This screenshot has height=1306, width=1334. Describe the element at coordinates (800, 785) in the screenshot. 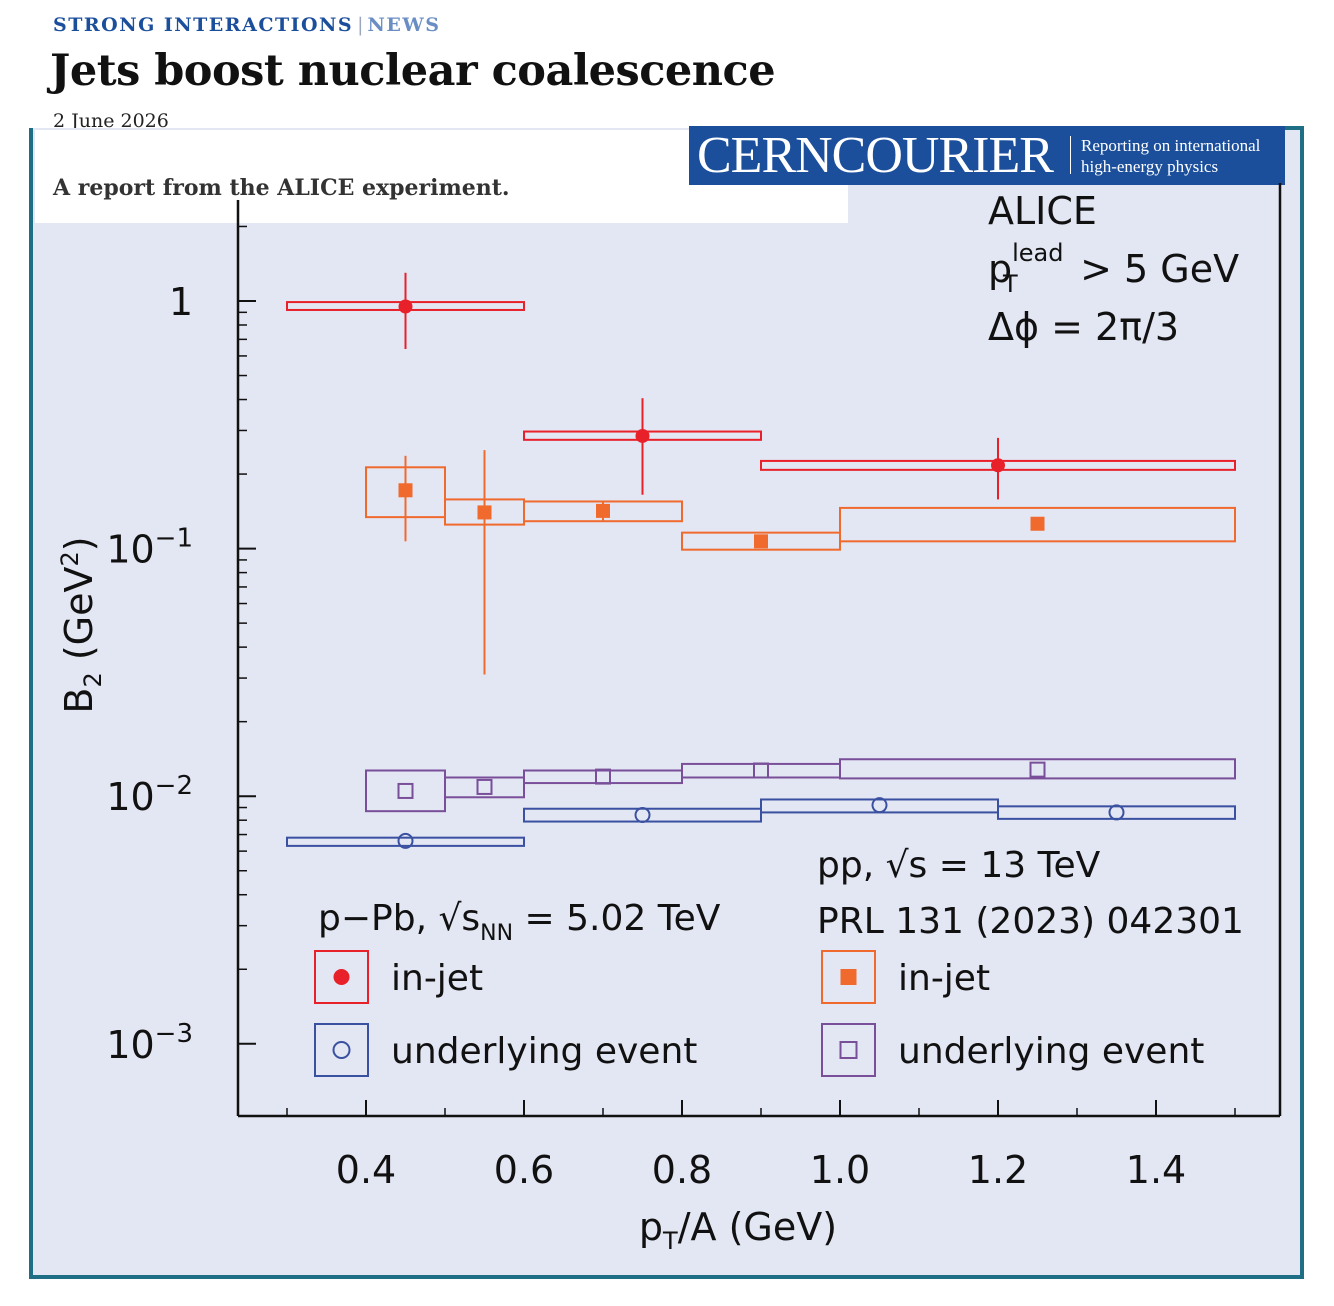

I see `series-pp_ue` at that location.